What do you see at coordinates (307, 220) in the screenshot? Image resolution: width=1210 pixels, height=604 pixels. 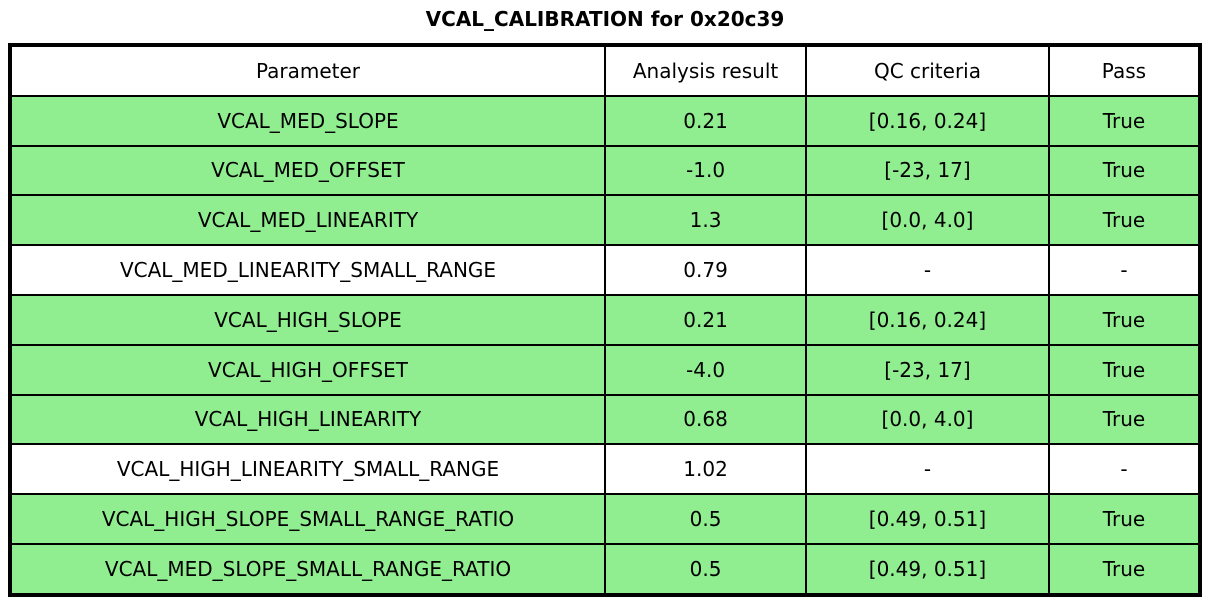 I see `parameter-cell: VCAL_MED_LINEARITY` at bounding box center [307, 220].